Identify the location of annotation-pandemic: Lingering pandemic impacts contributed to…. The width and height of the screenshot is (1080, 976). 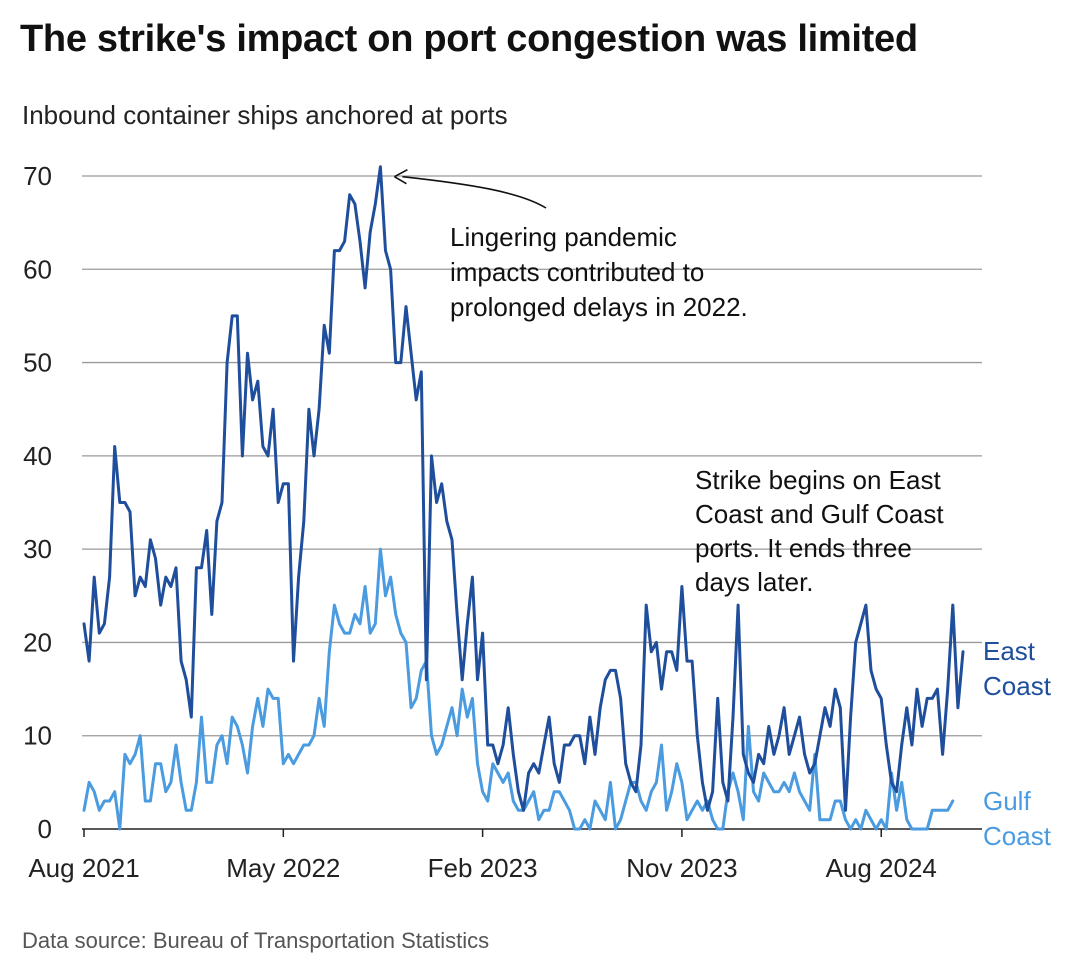
(599, 272).